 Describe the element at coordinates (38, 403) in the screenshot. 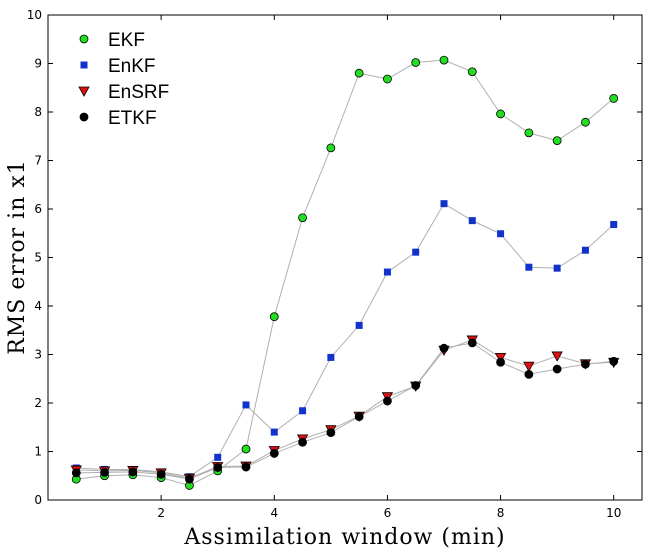

I see `y-tick-label: 2` at that location.